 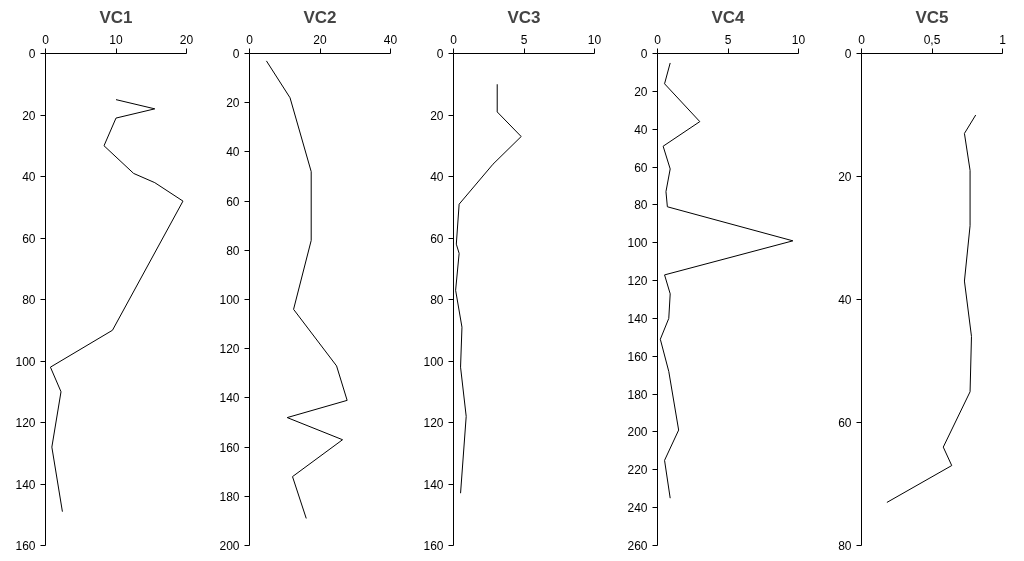 What do you see at coordinates (320, 17) in the screenshot?
I see `chart-title: VC2` at bounding box center [320, 17].